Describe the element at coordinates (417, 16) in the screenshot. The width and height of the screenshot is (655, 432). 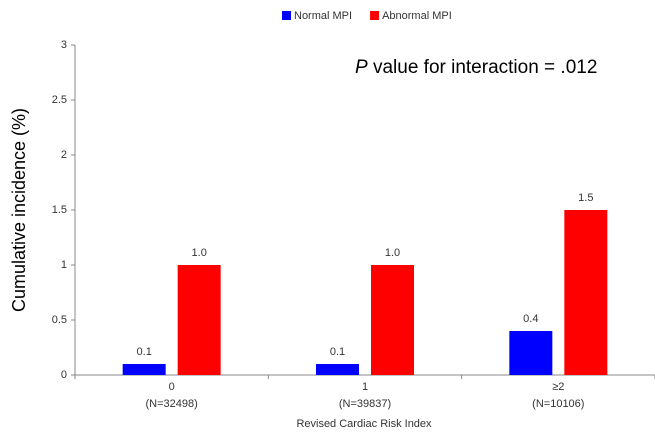
I see `legend-label: Abnormal MPI` at that location.